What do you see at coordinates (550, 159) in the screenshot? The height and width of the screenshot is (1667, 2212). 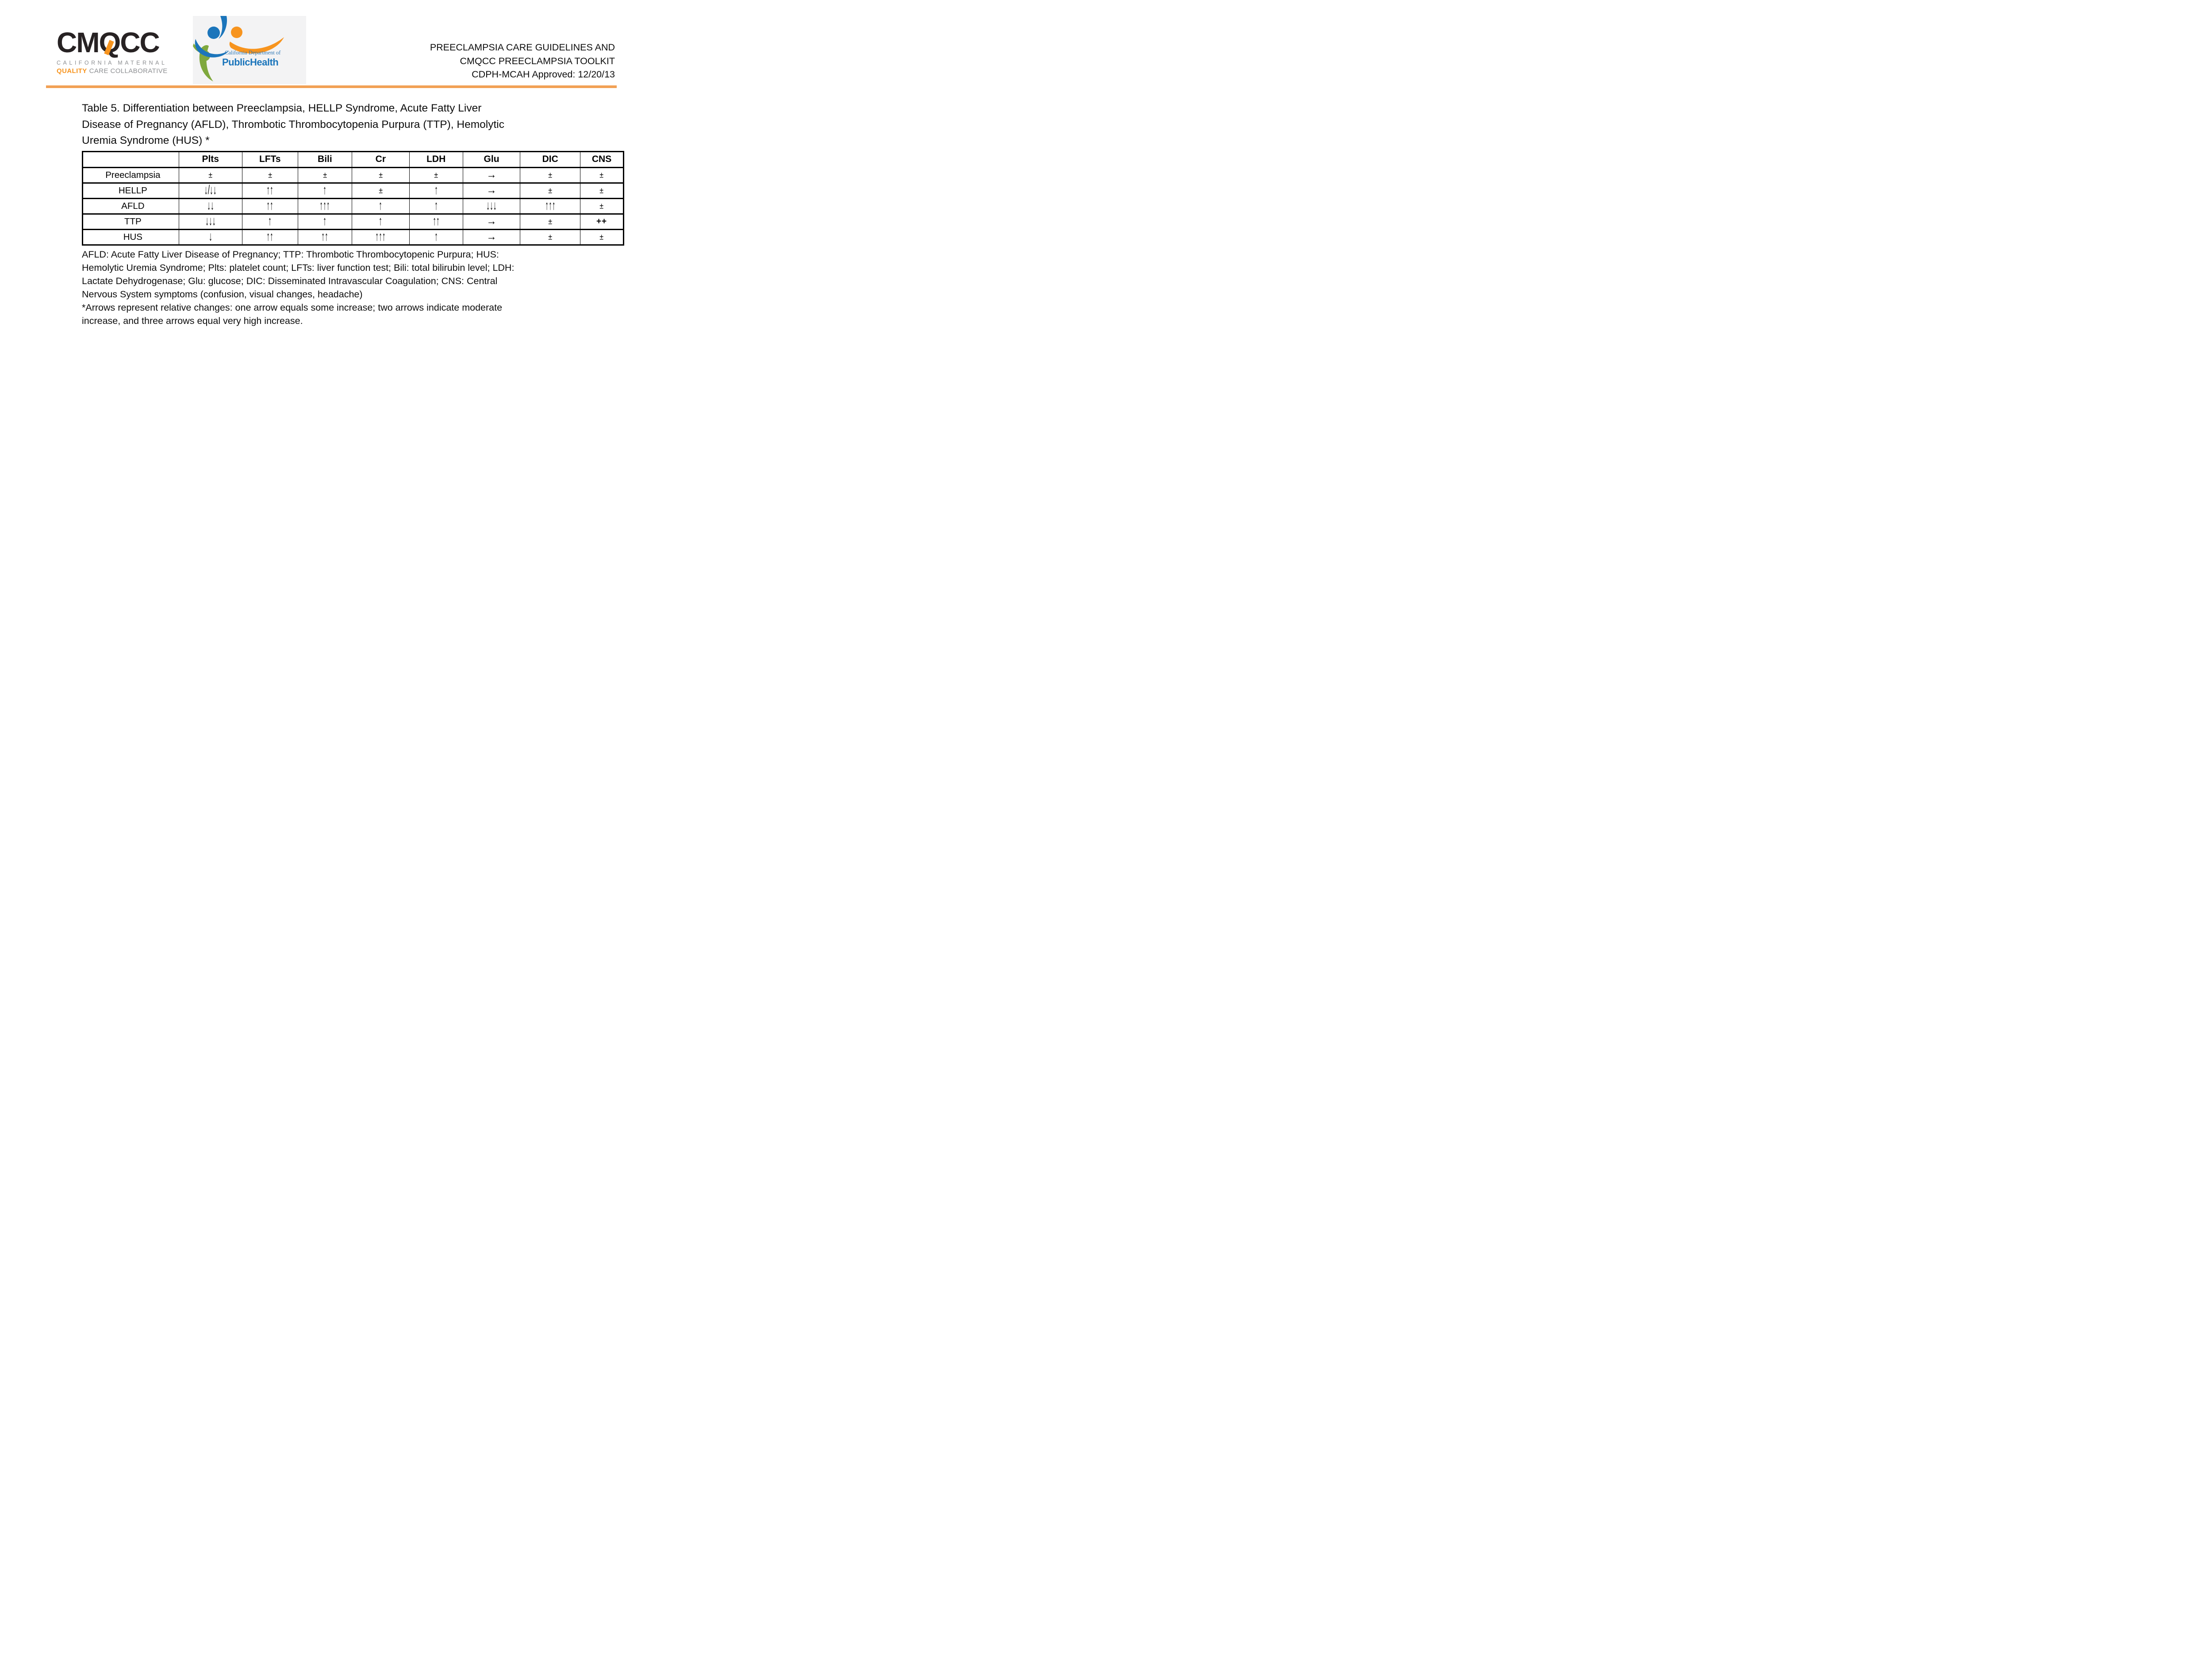 I see `column-header-dic: DIC` at bounding box center [550, 159].